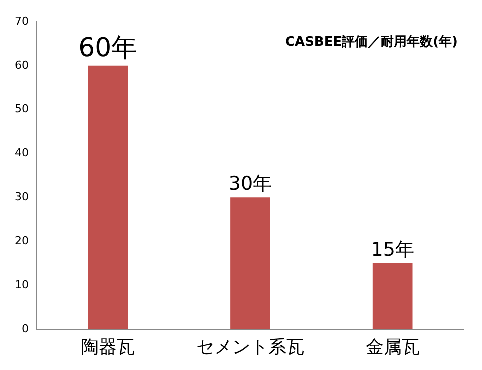 The height and width of the screenshot is (370, 482). I want to click on x-tick-label: セメント系瓦, so click(250, 347).